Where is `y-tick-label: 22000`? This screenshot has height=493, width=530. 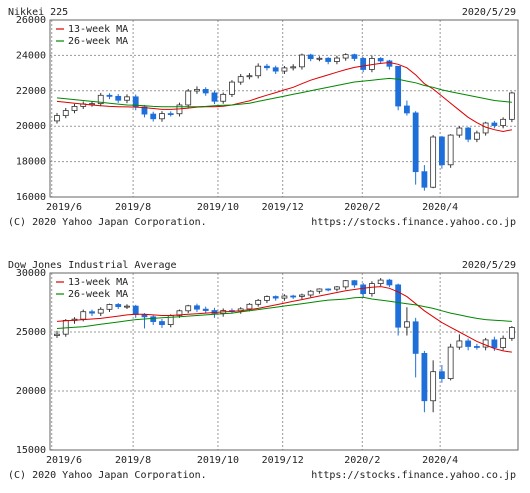 y-tick-label: 22000 is located at coordinates (31, 91).